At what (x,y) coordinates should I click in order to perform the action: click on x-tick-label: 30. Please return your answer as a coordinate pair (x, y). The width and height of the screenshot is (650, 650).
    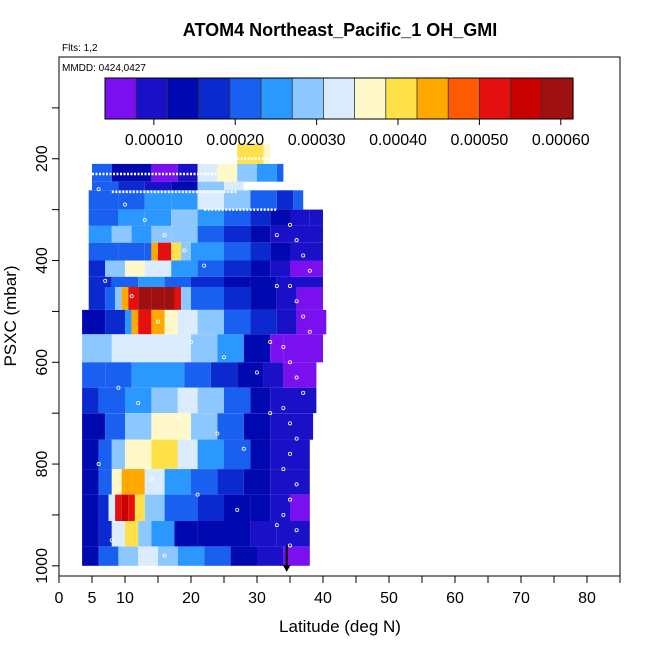
    Looking at the image, I should click on (257, 598).